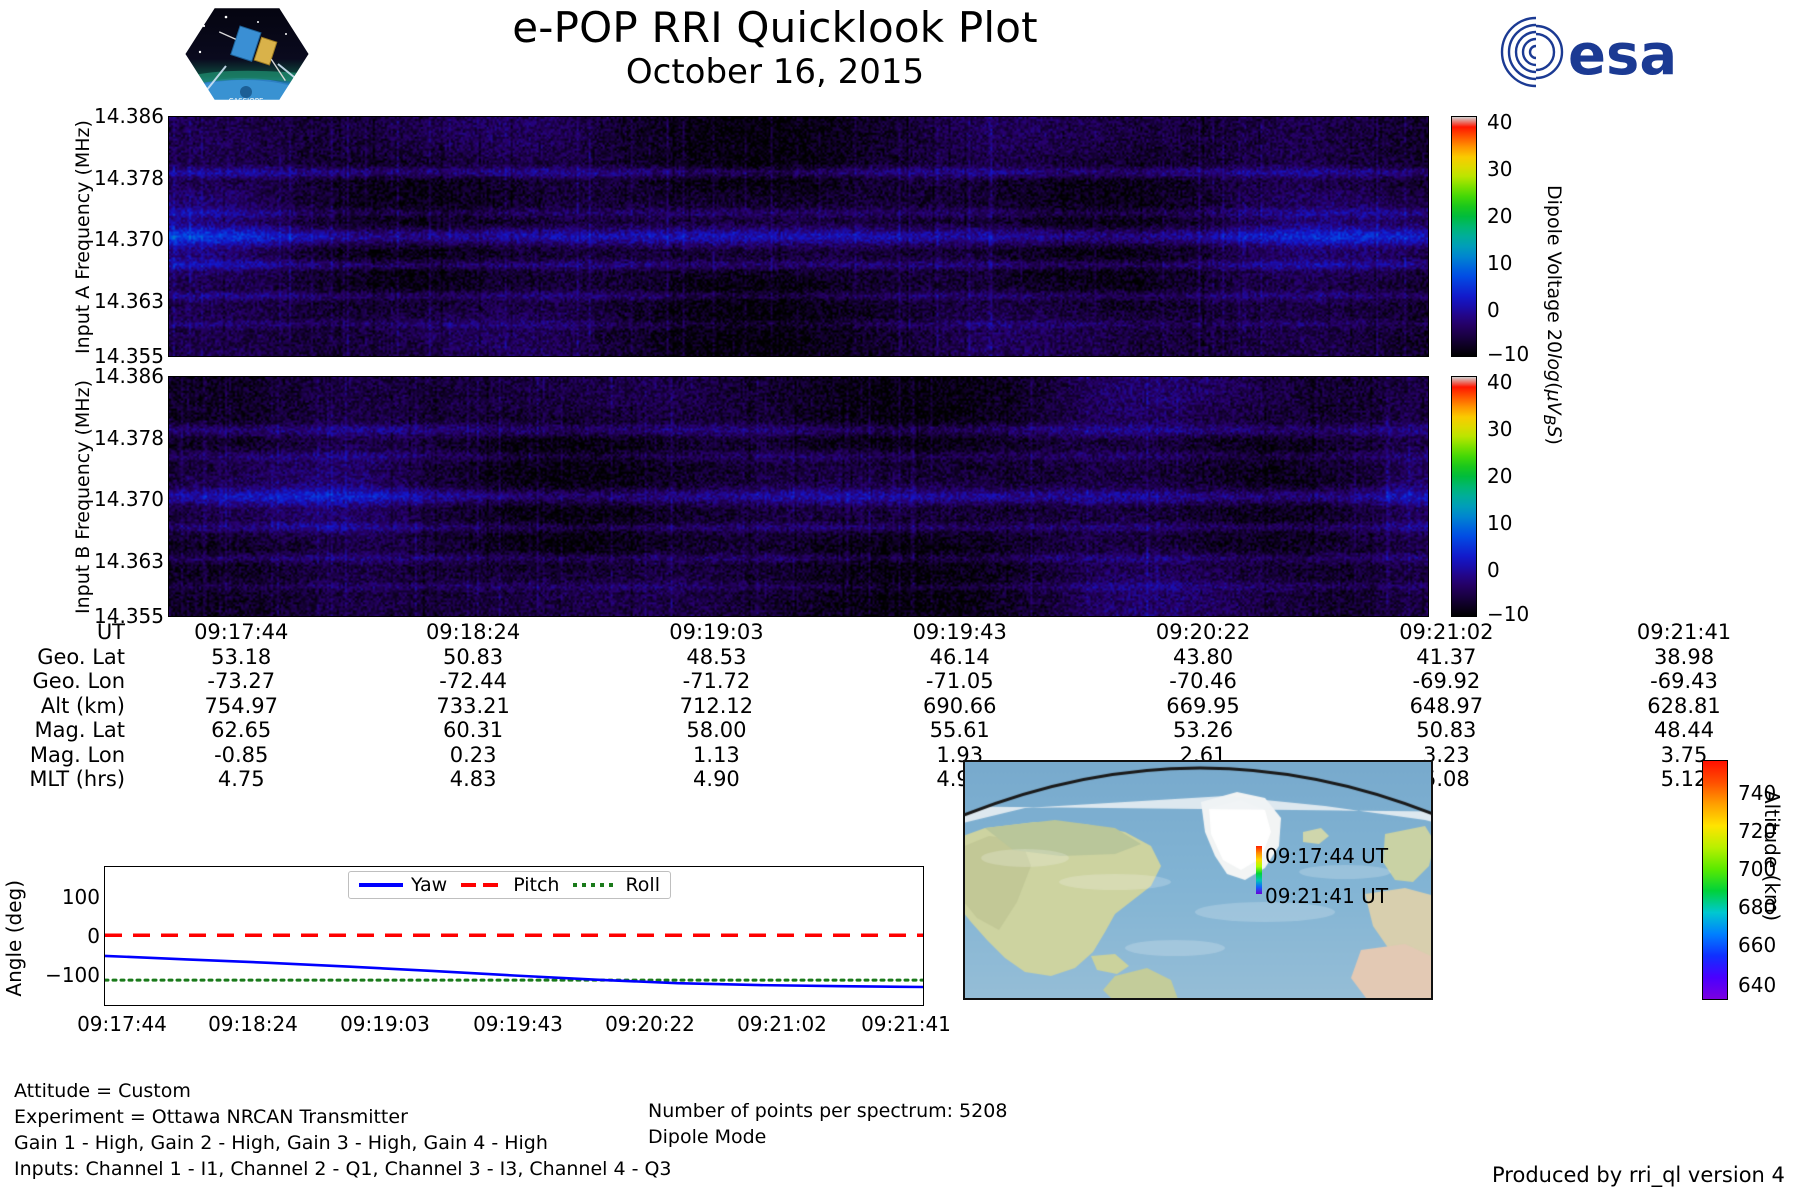 This screenshot has height=1200, width=1800. I want to click on eph-cell: 690.66, so click(959, 705).